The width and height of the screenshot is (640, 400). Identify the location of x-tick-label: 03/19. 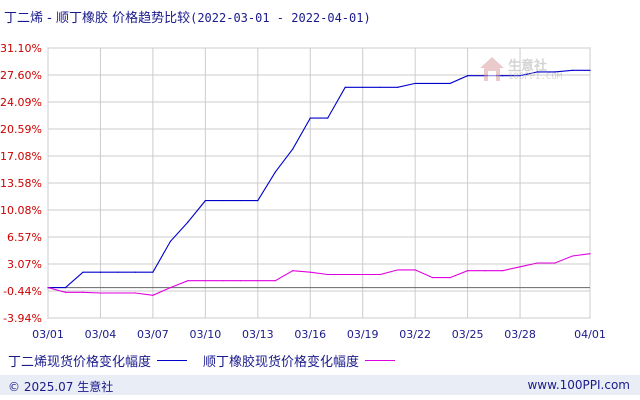
(363, 334).